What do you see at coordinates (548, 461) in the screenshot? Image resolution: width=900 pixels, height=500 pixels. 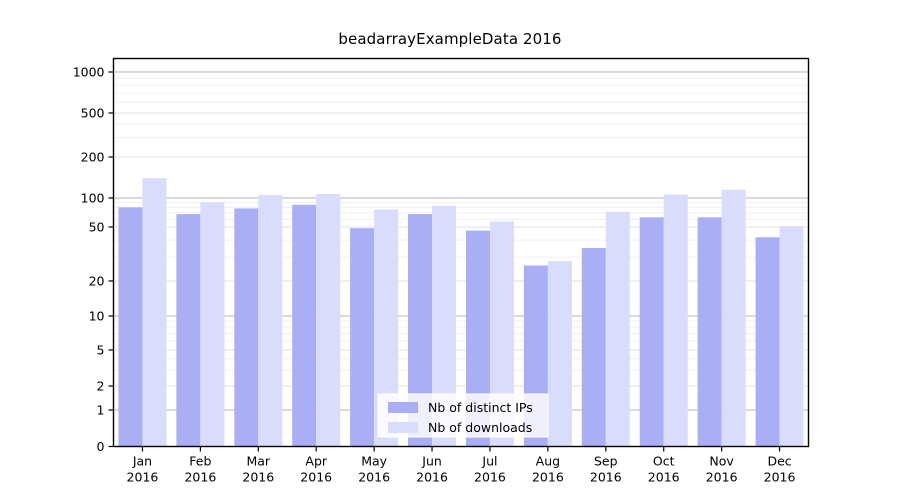 I see `x-tick-label-month: Aug` at bounding box center [548, 461].